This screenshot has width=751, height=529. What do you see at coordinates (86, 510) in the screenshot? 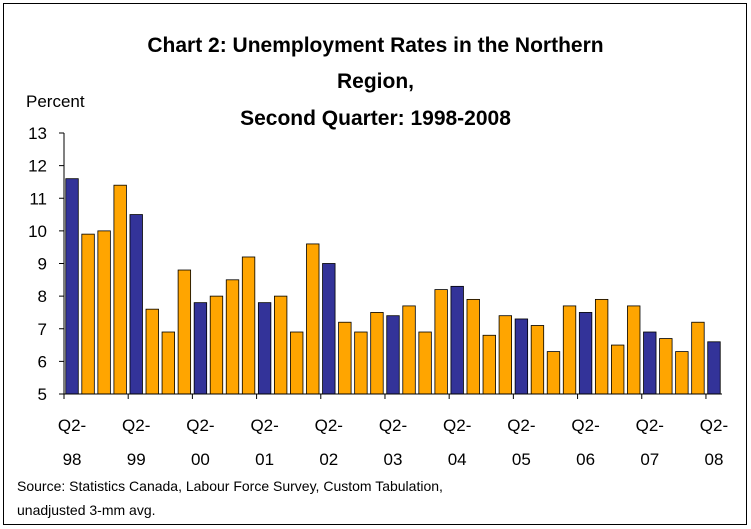
I see `source-line-2: unadjusted 3-mm avg.` at bounding box center [86, 510].